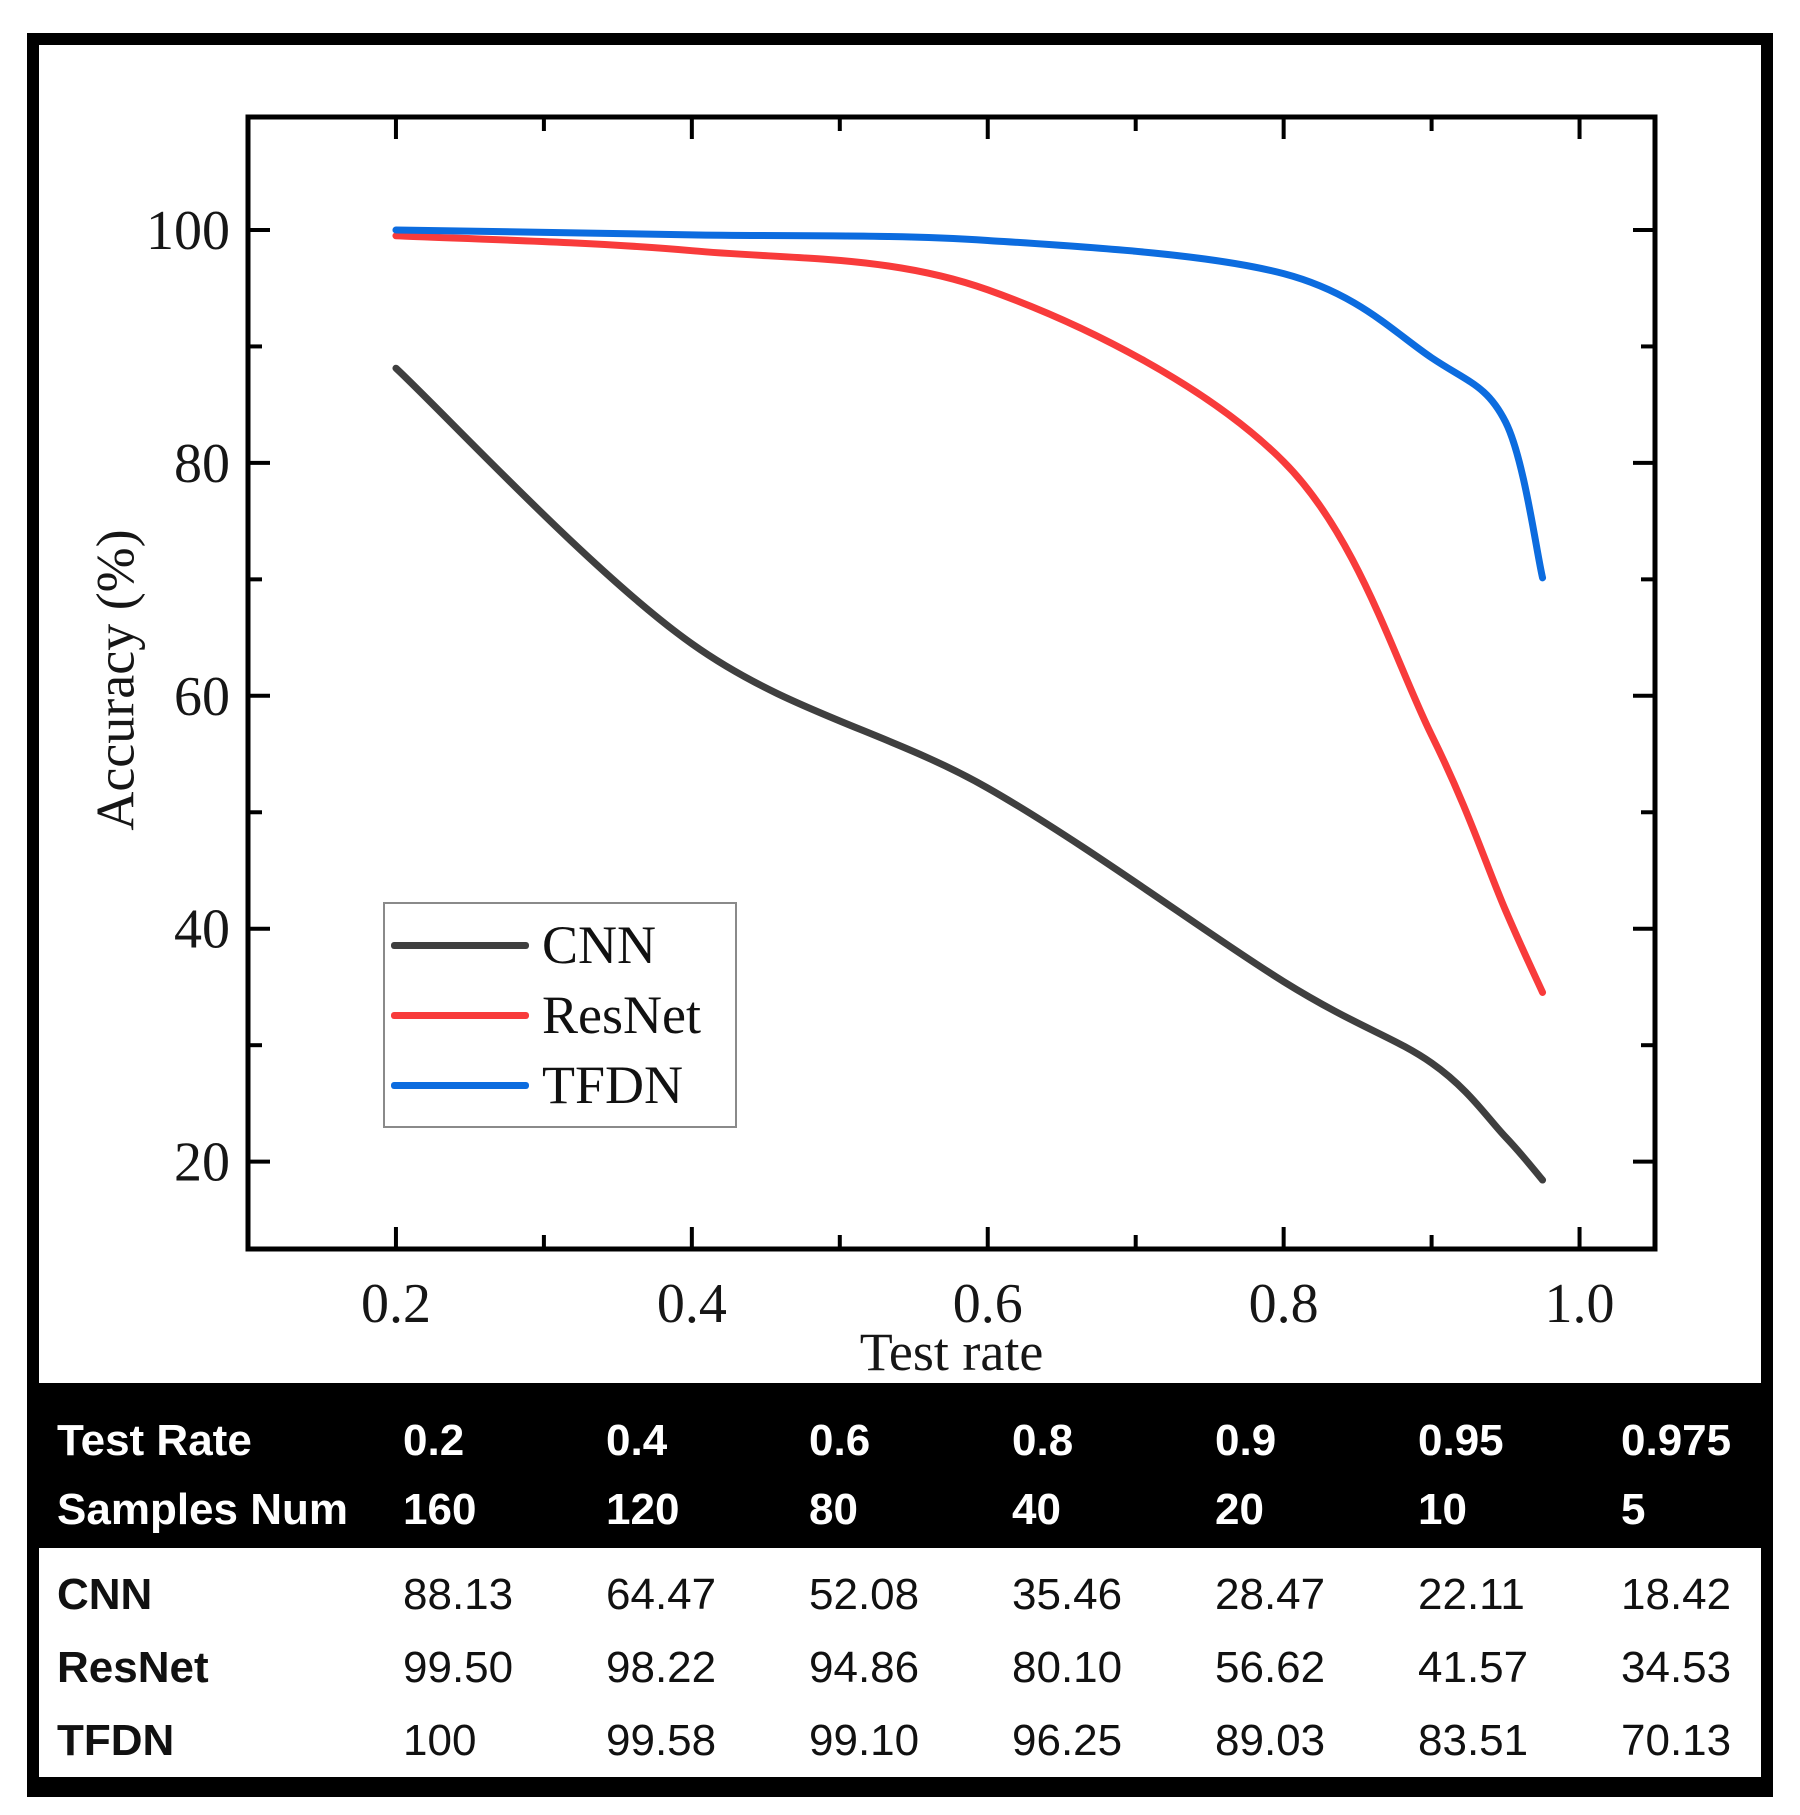 The width and height of the screenshot is (1800, 1815). What do you see at coordinates (460, 945) in the screenshot?
I see `legend-line-cnn` at bounding box center [460, 945].